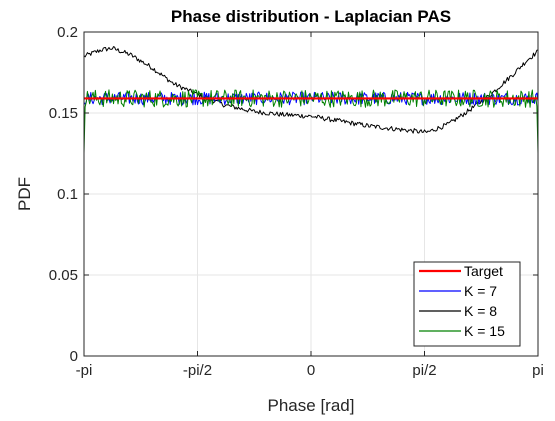 Image resolution: width=555 pixels, height=421 pixels. Describe the element at coordinates (74, 356) in the screenshot. I see `y-tick-label: 0` at that location.